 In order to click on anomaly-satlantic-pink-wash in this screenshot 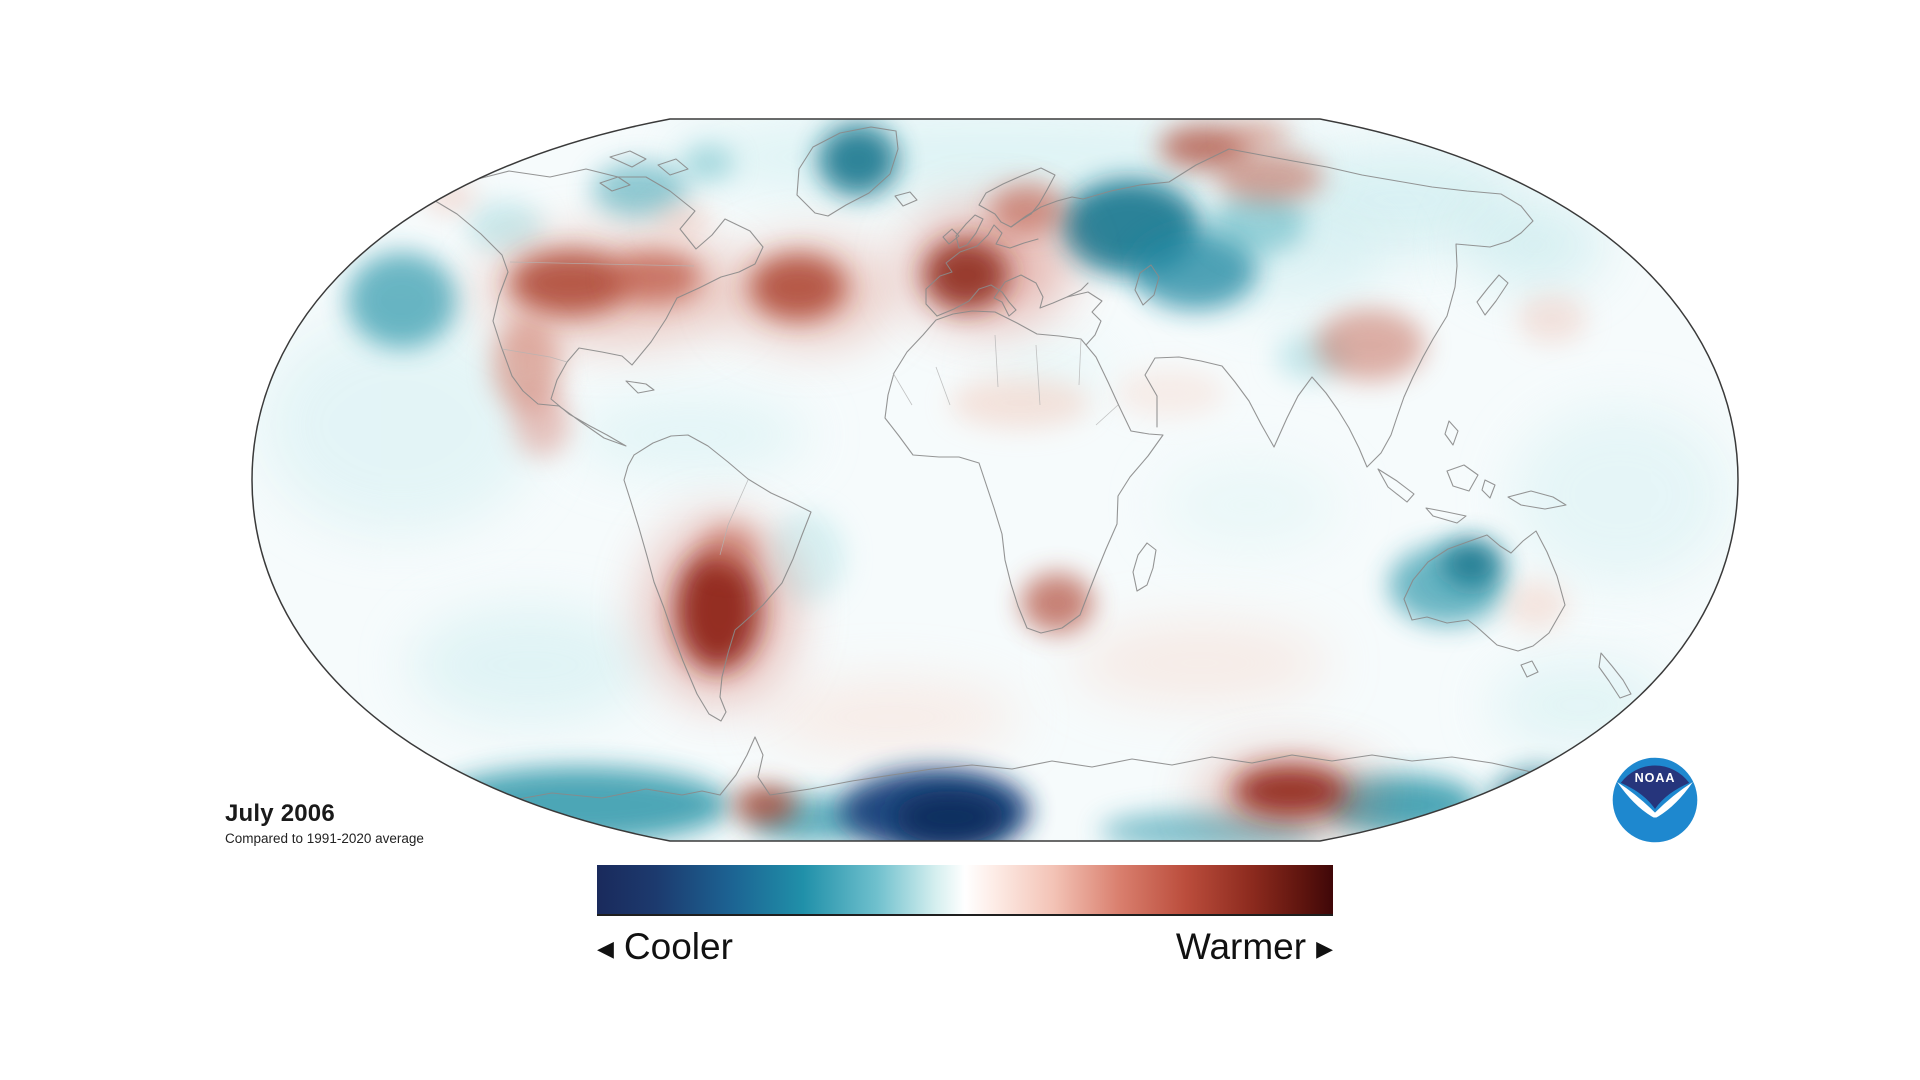, I will do `click(890, 717)`.